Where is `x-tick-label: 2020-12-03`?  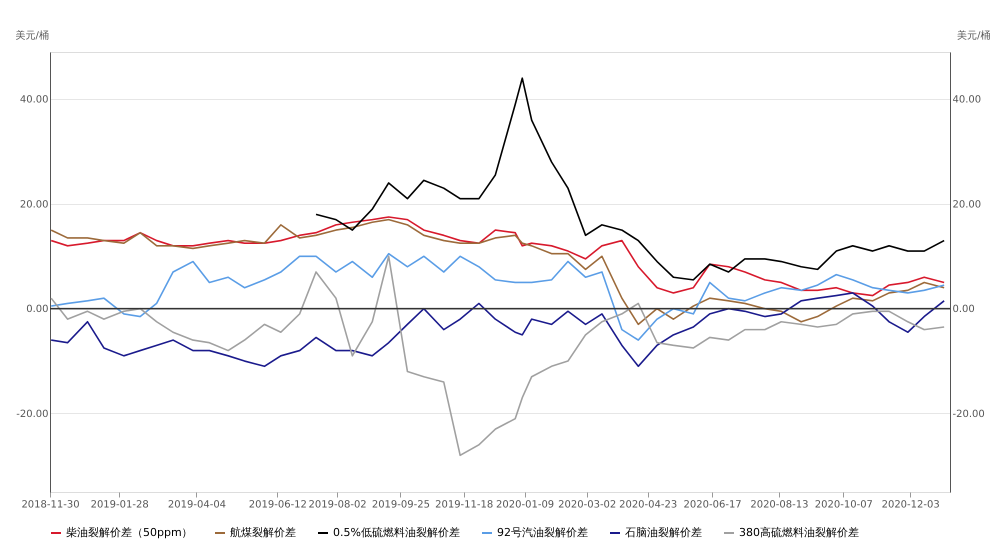 x-tick-label: 2020-12-03 is located at coordinates (911, 505).